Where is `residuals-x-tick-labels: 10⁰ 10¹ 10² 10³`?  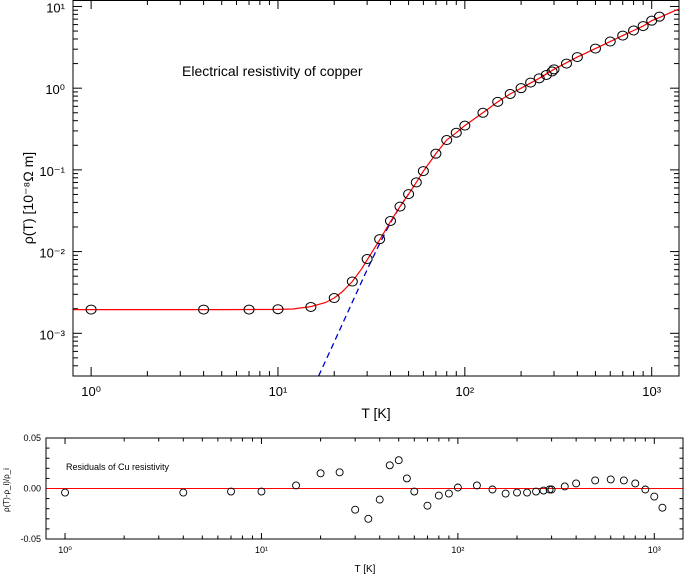
residuals-x-tick-labels: 10⁰ 10¹ 10² 10³ is located at coordinates (359, 550).